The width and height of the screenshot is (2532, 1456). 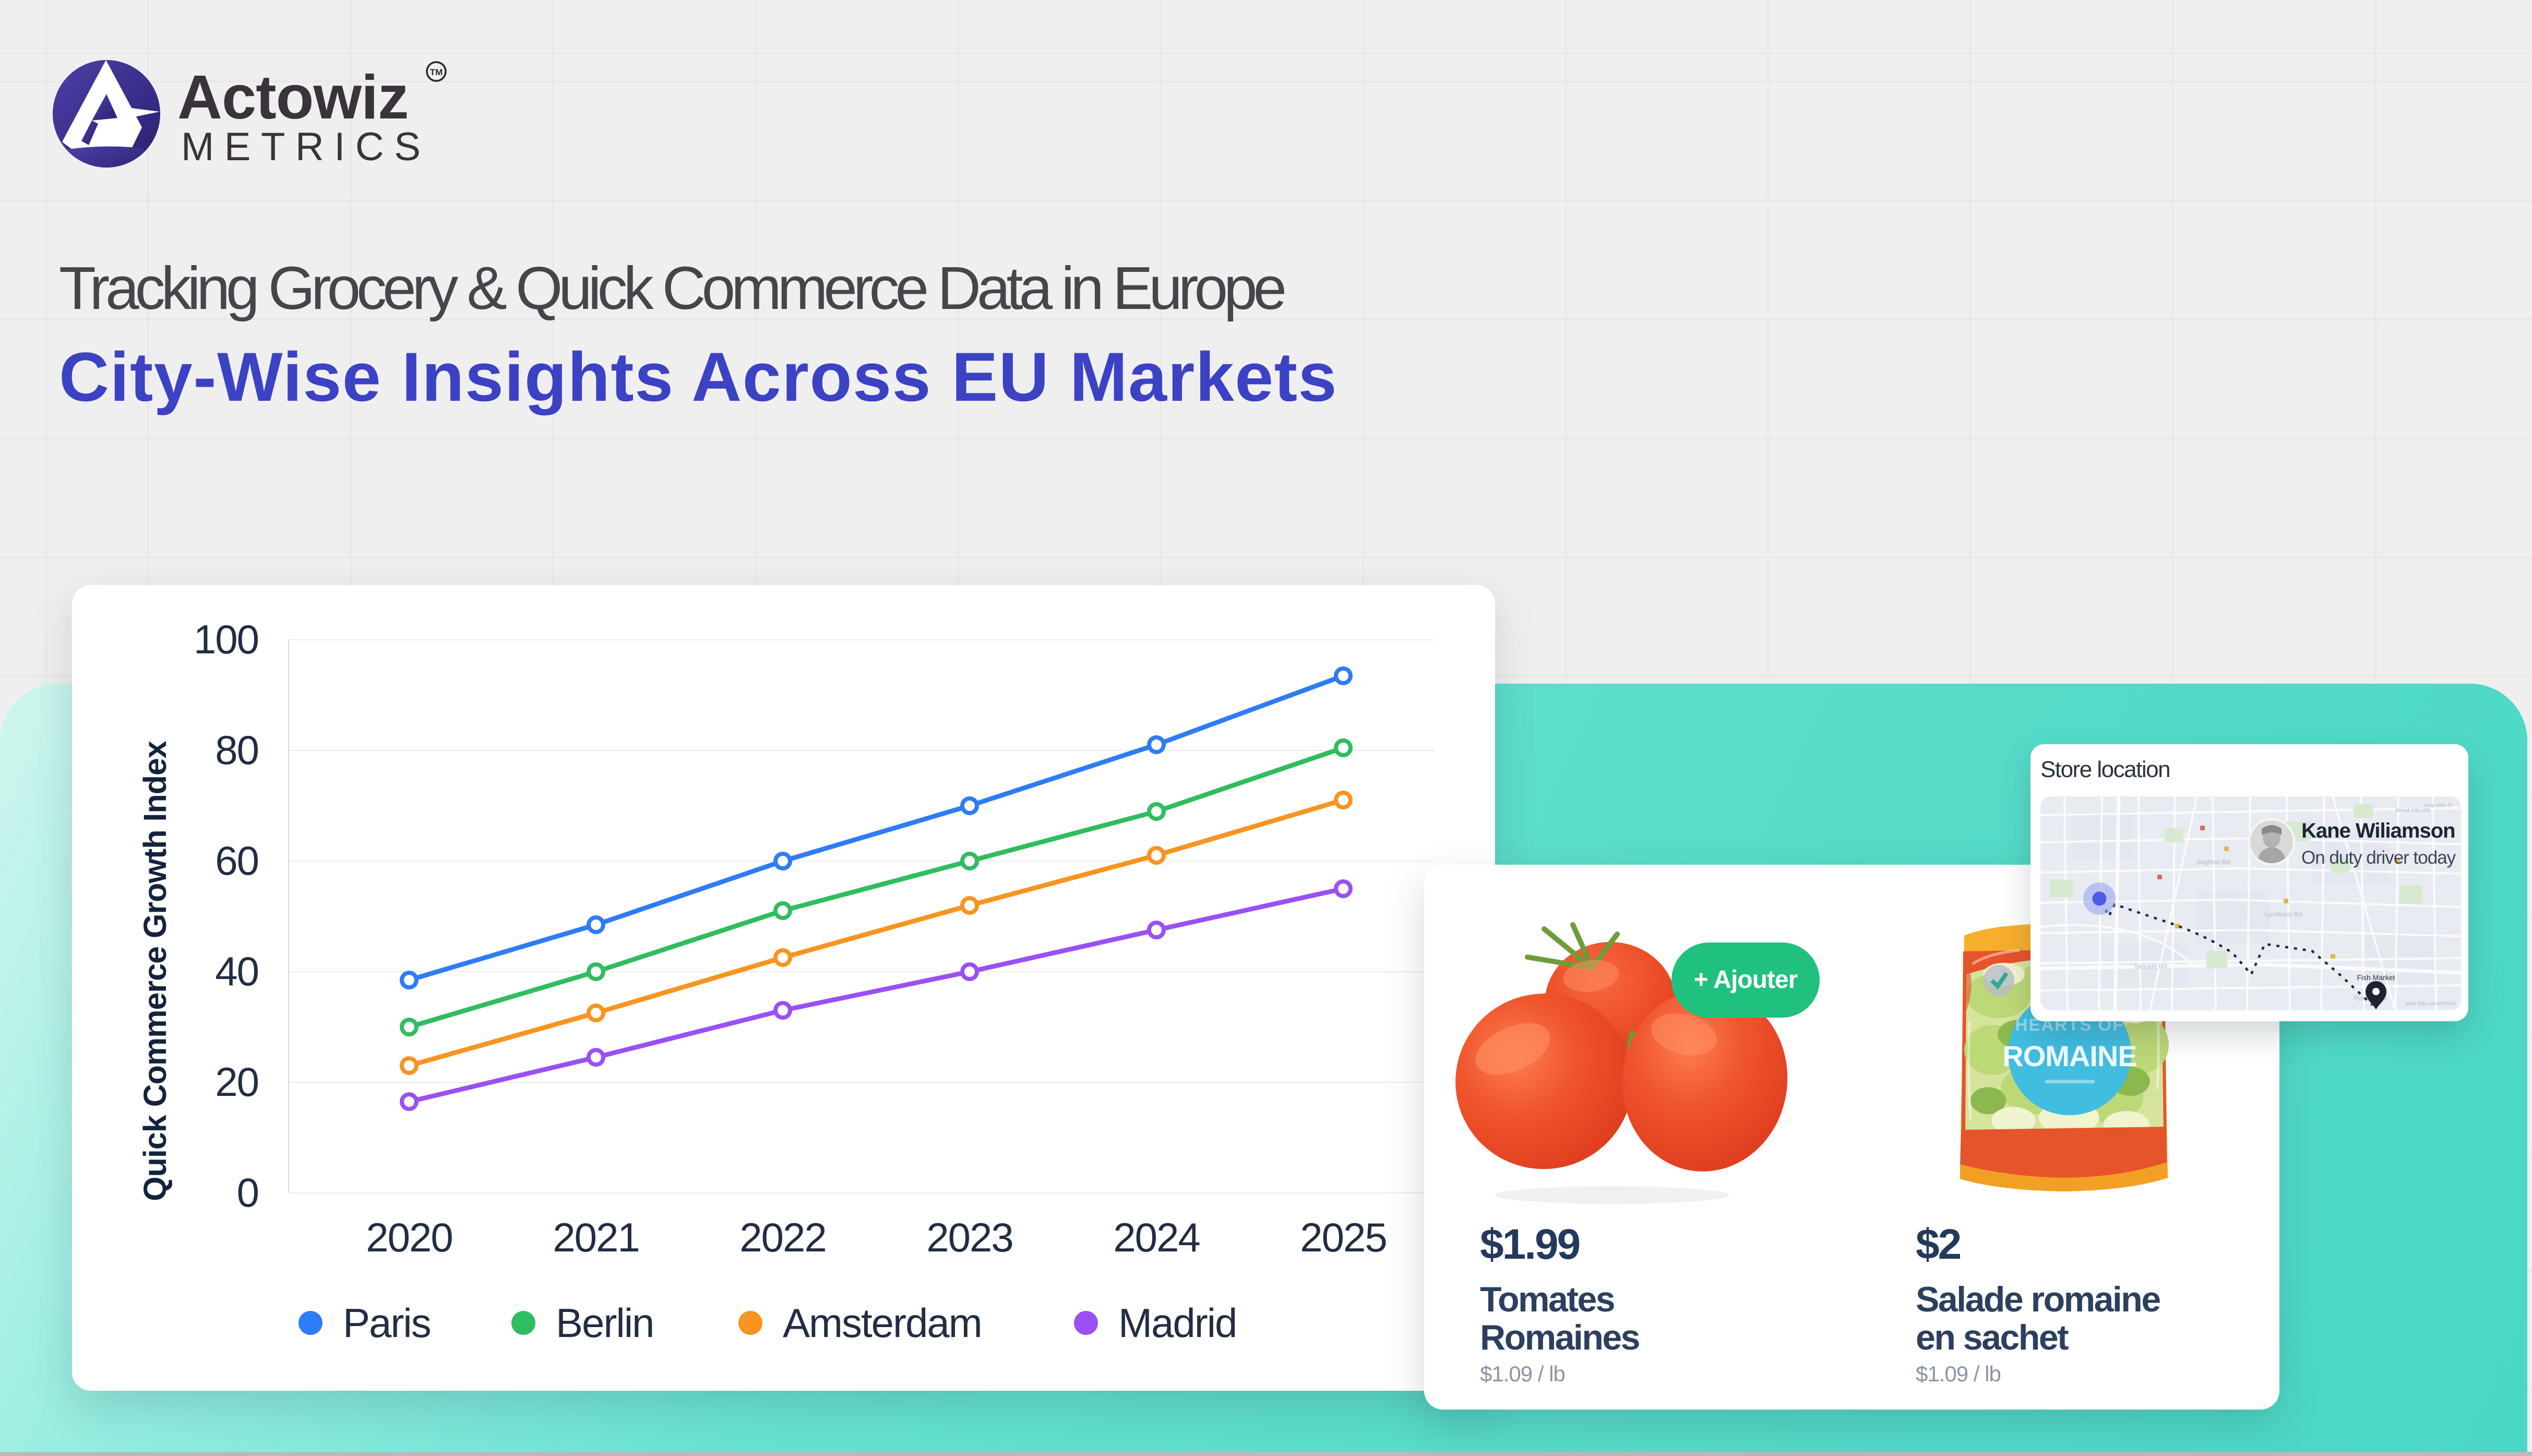 What do you see at coordinates (2378, 858) in the screenshot?
I see `svg-text: On duty driver today` at bounding box center [2378, 858].